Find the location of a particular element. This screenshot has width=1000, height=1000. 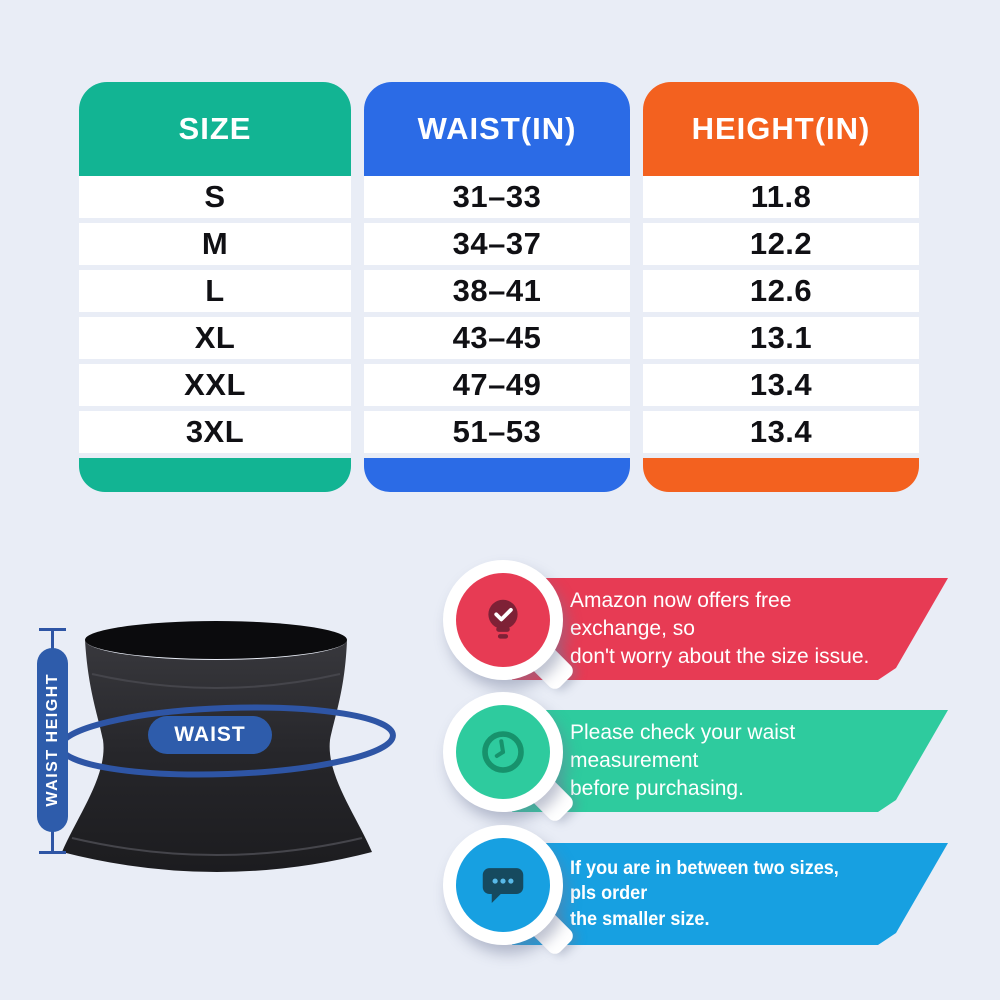

waist-cell: 47–49 is located at coordinates (497, 385).